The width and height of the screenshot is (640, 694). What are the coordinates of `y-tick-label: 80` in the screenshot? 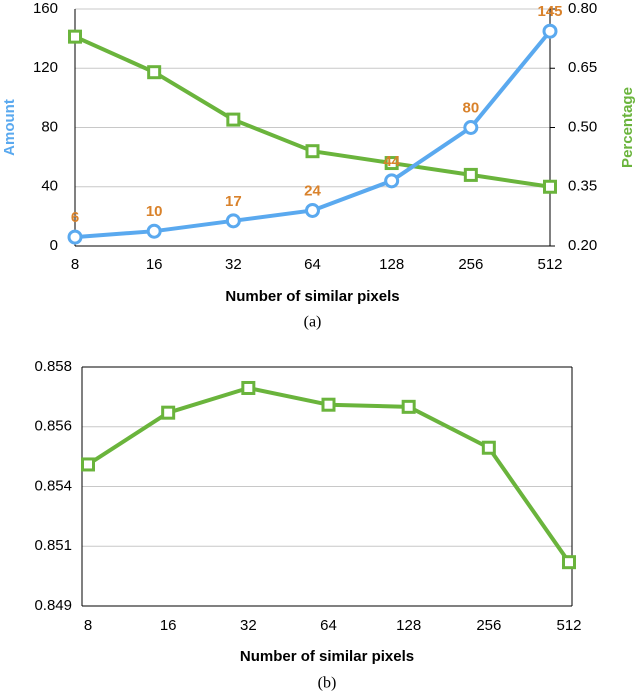 It's located at (49, 126).